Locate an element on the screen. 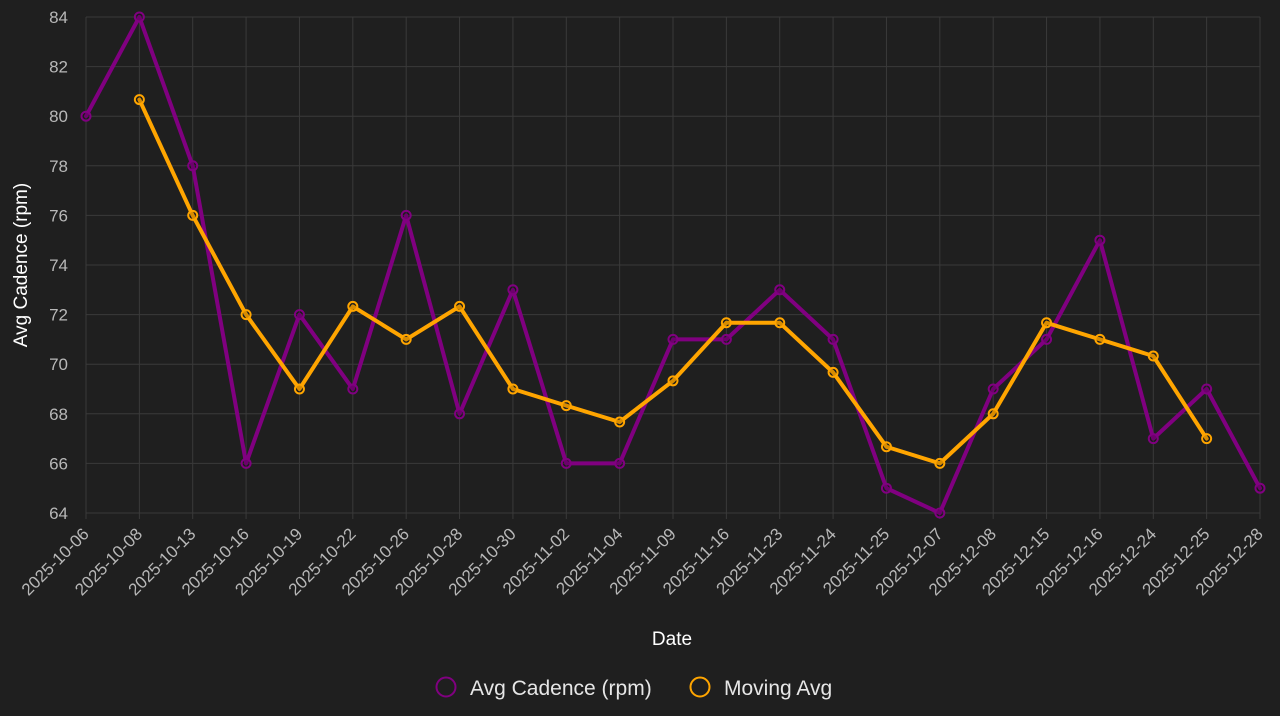 This screenshot has width=1280, height=716. y-tick-label: 70 is located at coordinates (58, 364).